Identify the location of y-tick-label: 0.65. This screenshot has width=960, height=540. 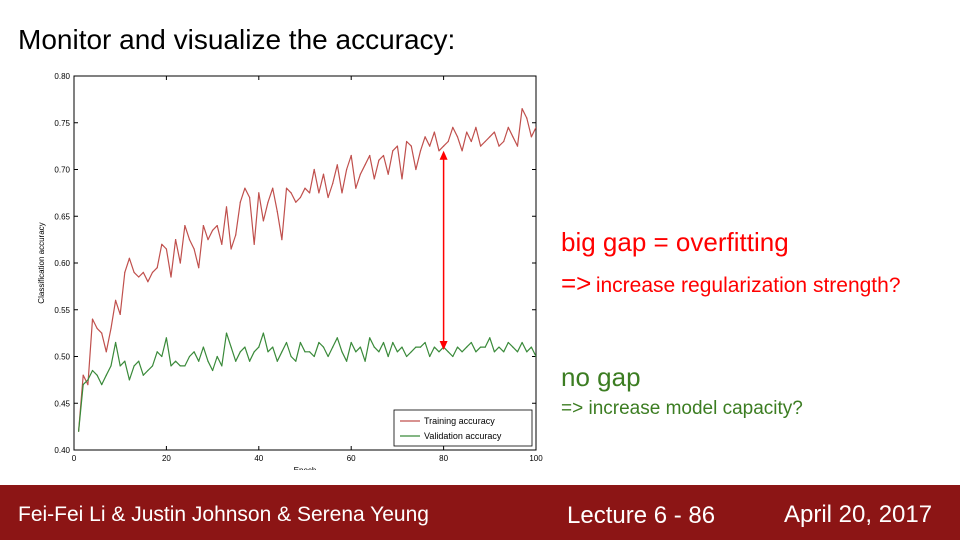
(62, 216).